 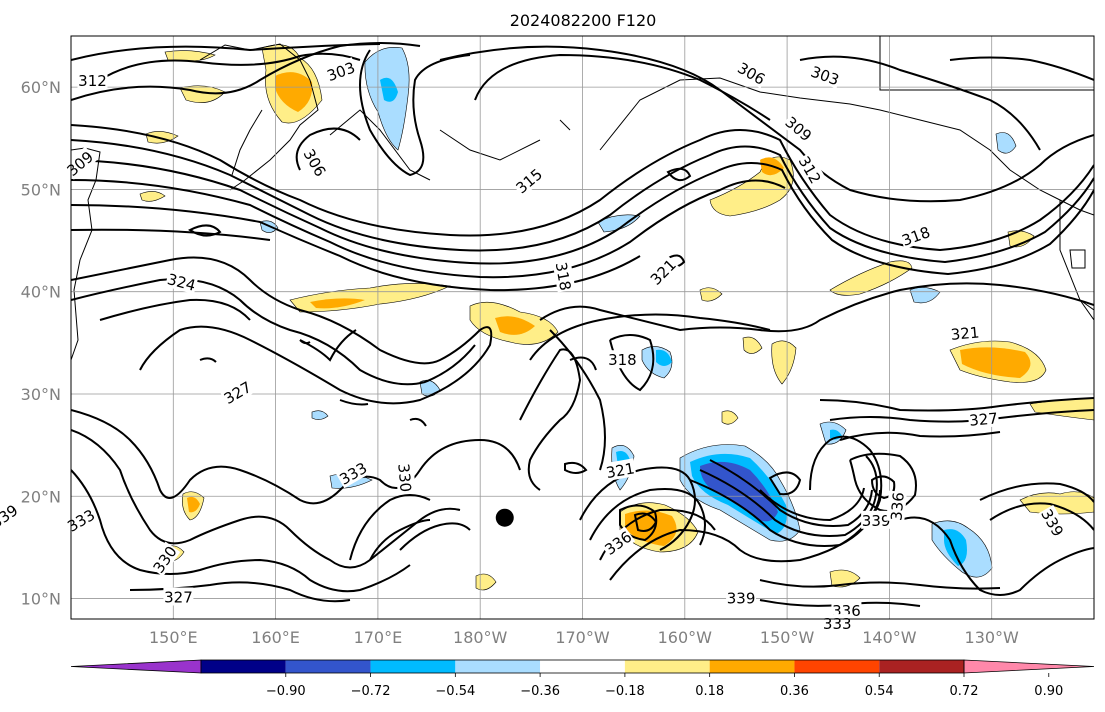 I want to click on lat-tick-label: 60°N, so click(x=41, y=87).